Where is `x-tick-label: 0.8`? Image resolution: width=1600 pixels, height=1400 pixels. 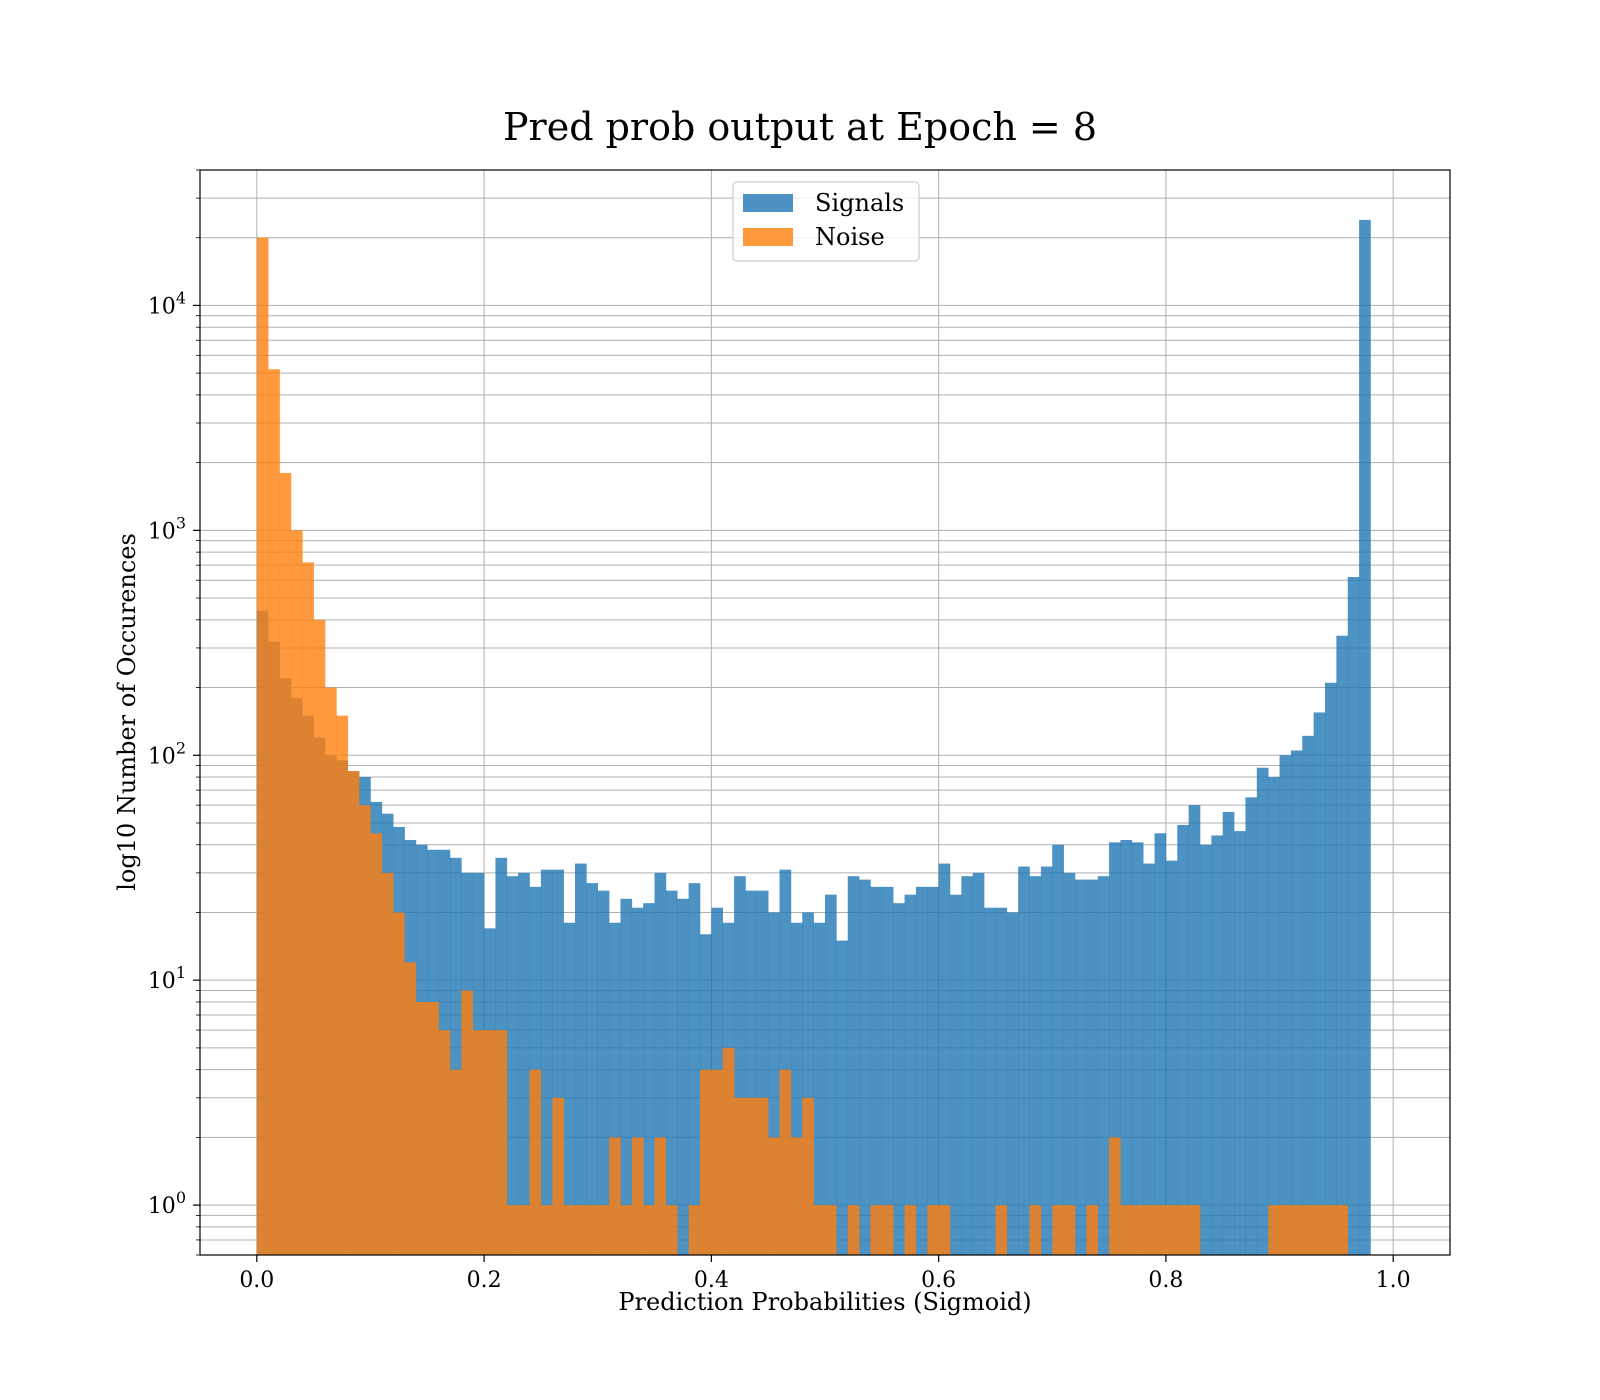
x-tick-label: 0.8 is located at coordinates (1165, 1280).